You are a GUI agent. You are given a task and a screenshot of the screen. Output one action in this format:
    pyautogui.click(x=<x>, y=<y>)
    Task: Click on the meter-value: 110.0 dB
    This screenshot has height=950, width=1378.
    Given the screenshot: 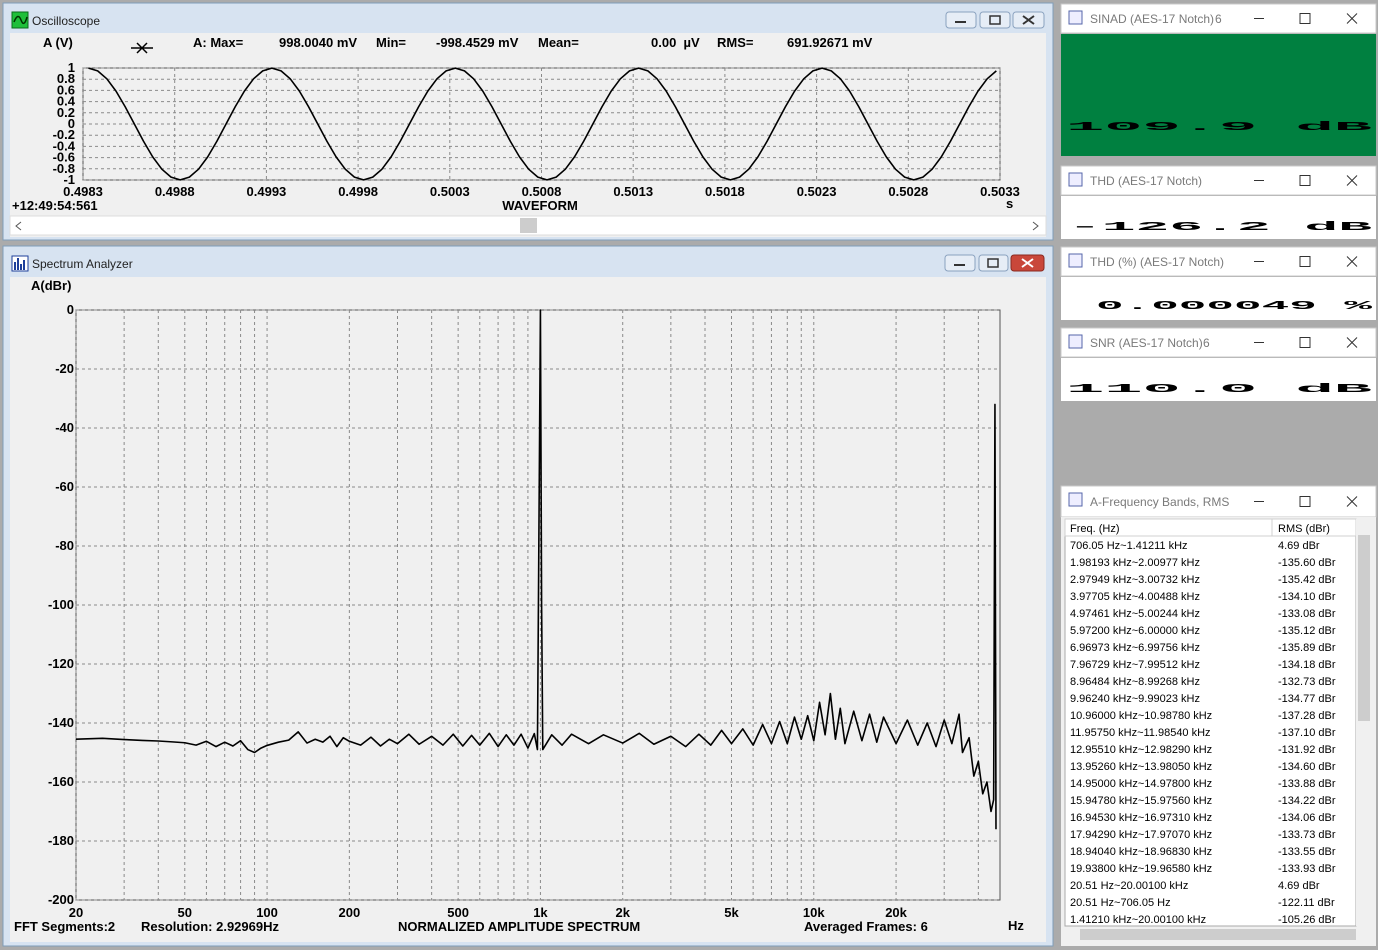 What is the action you would take?
    pyautogui.click(x=1219, y=389)
    